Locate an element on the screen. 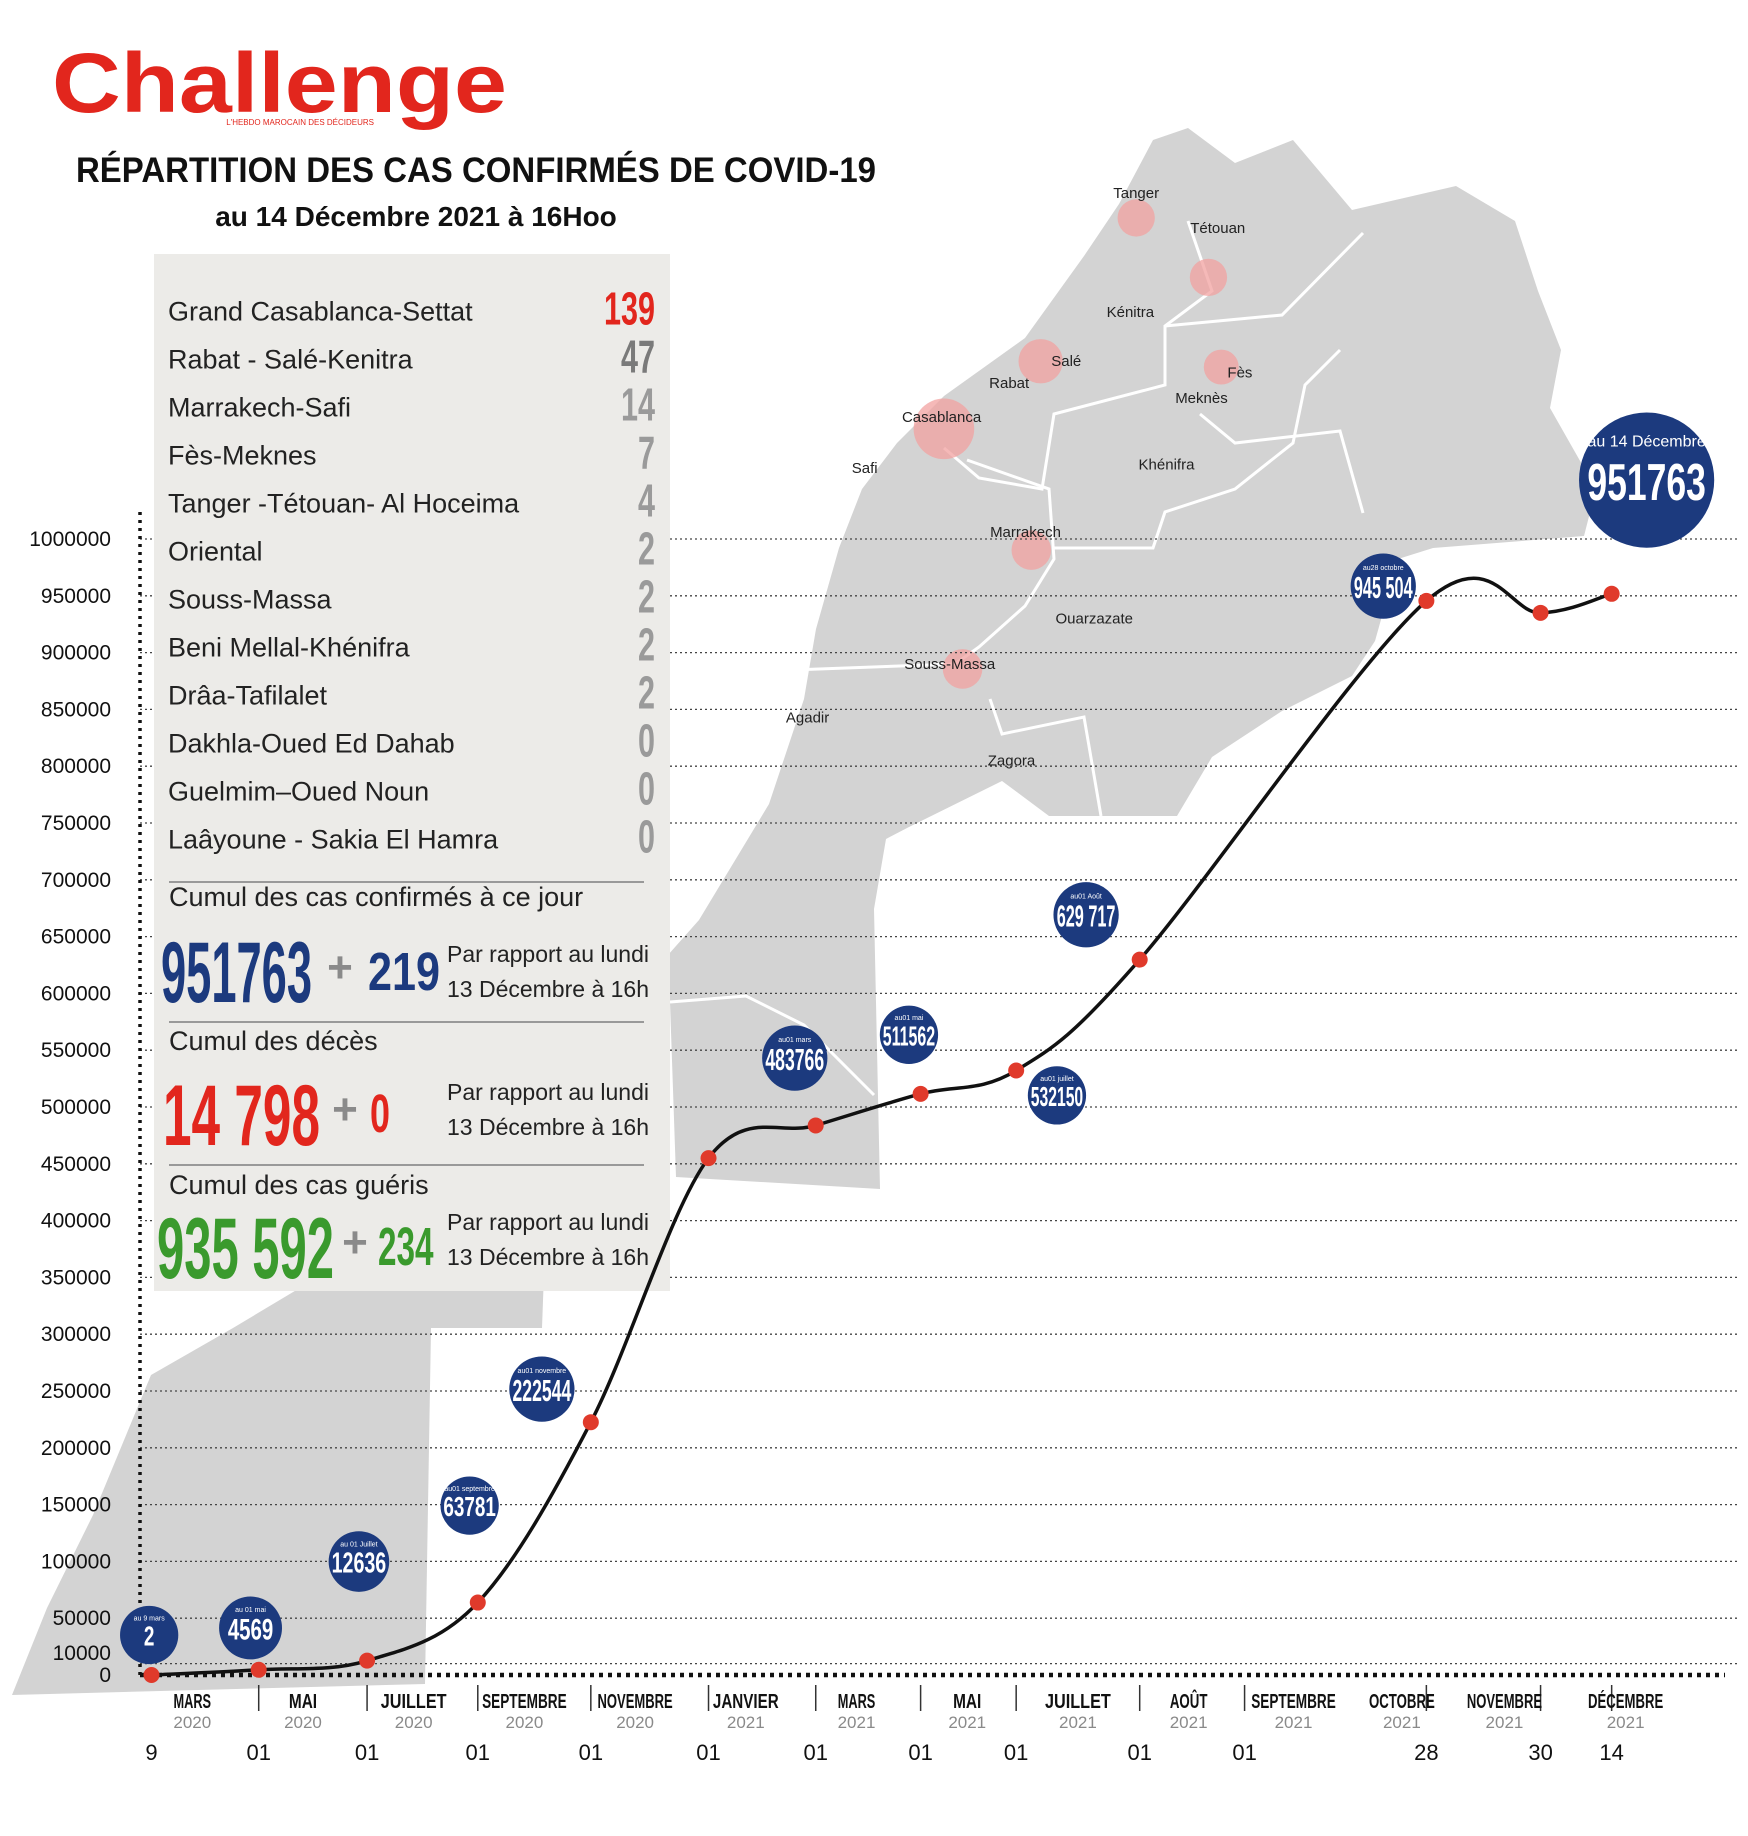 This screenshot has height=1836, width=1748. bubble-value: 222544 is located at coordinates (542, 1390).